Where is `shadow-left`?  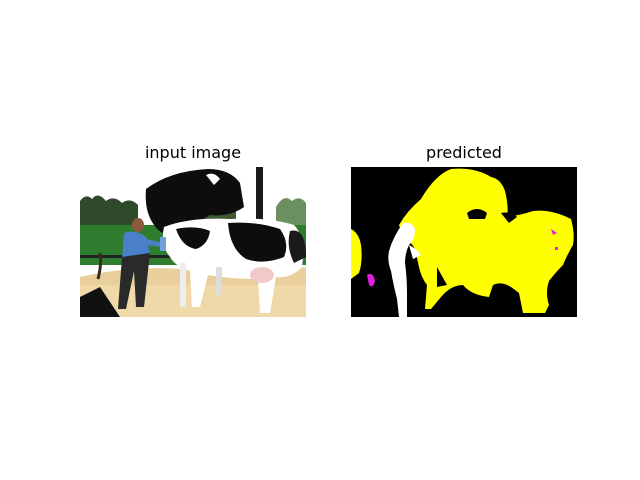 shadow-left is located at coordinates (100, 302).